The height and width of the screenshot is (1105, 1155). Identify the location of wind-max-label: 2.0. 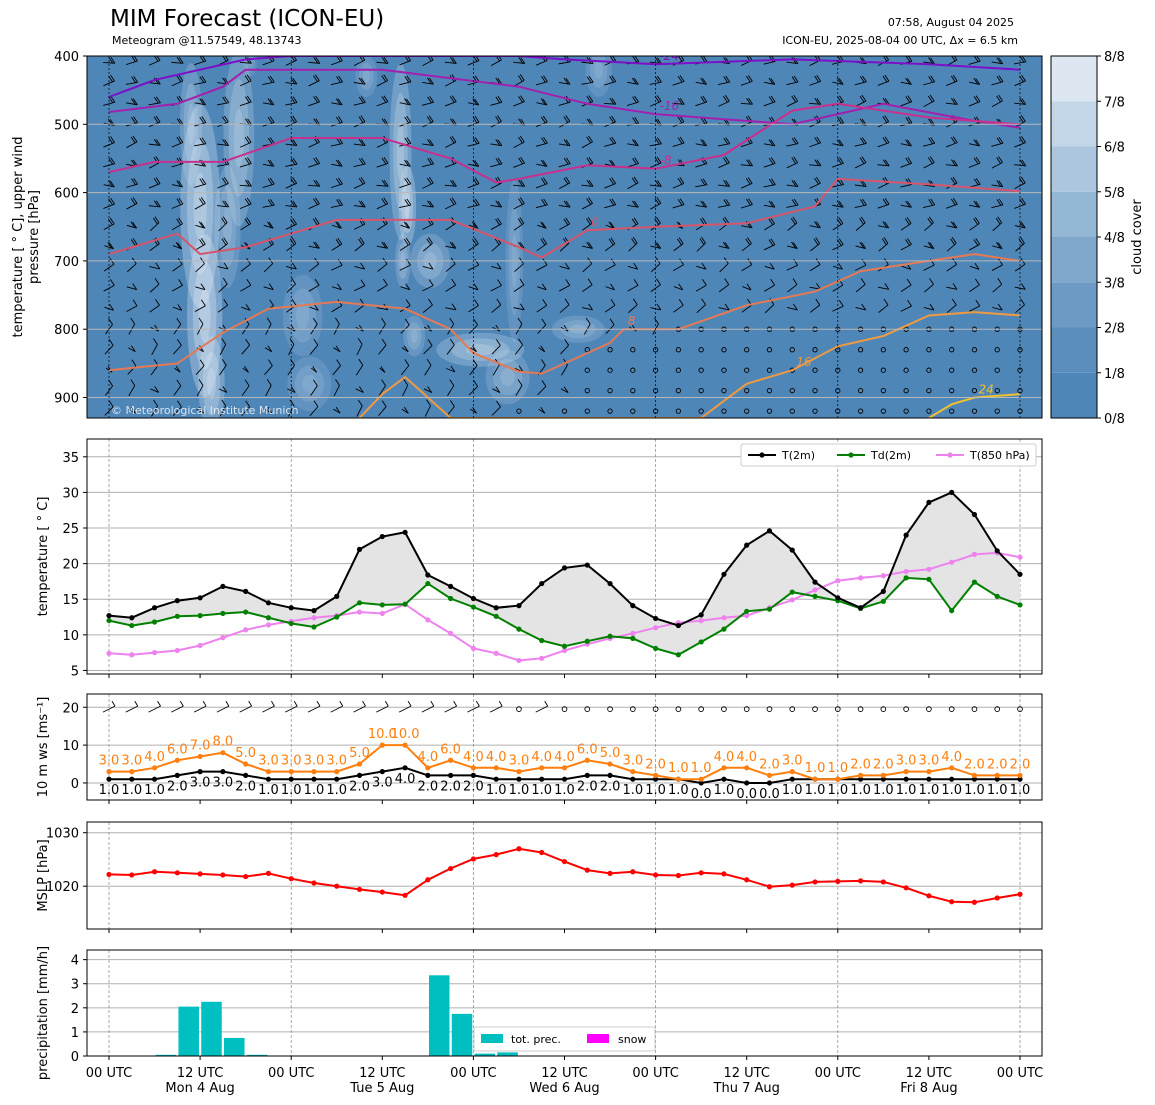
(997, 764).